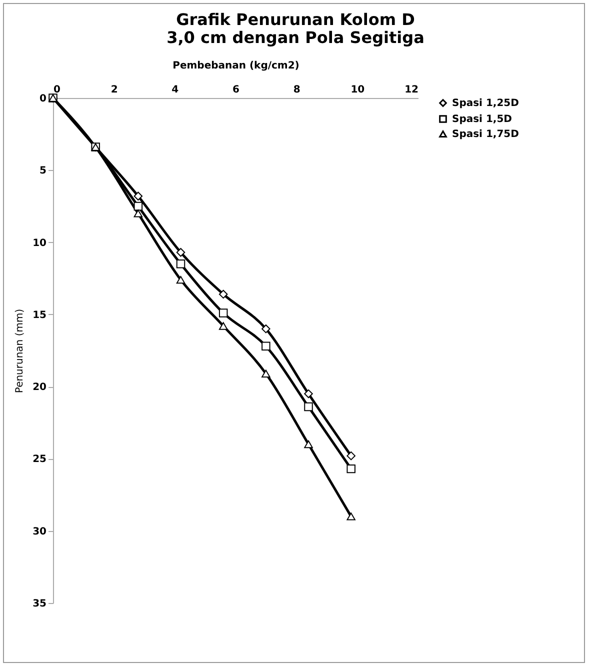  Describe the element at coordinates (39, 460) in the screenshot. I see `y-tick-label: 25` at that location.